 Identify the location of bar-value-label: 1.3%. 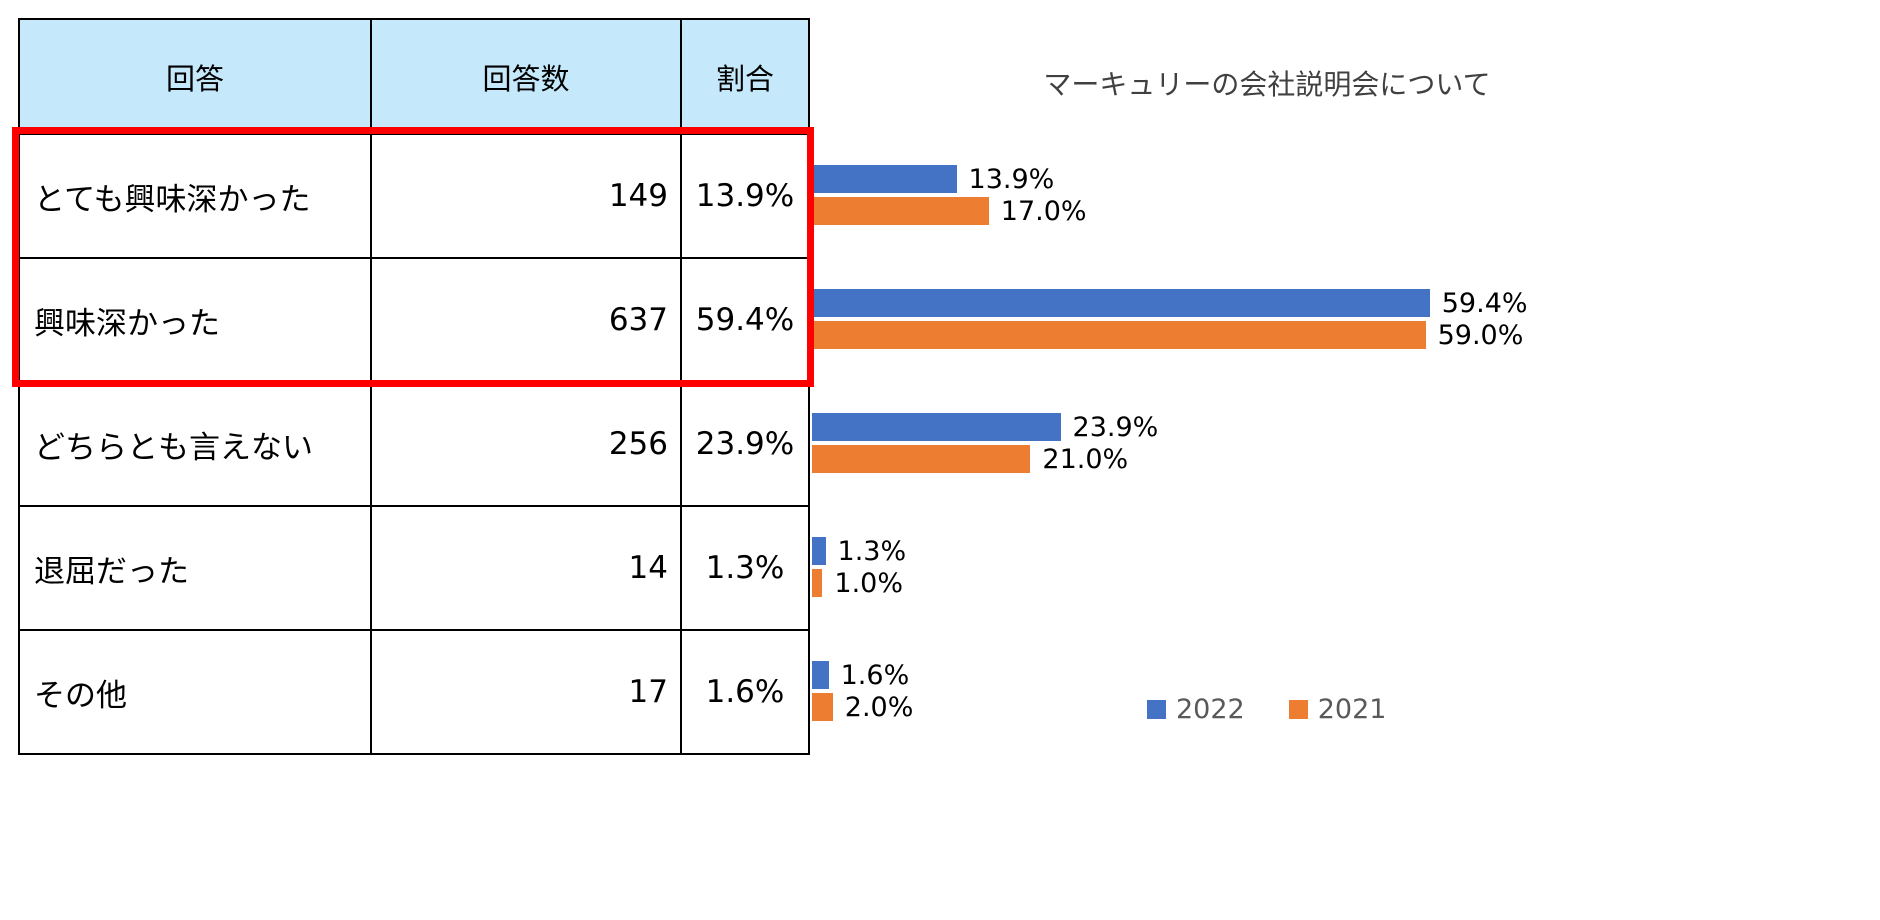
(872, 551).